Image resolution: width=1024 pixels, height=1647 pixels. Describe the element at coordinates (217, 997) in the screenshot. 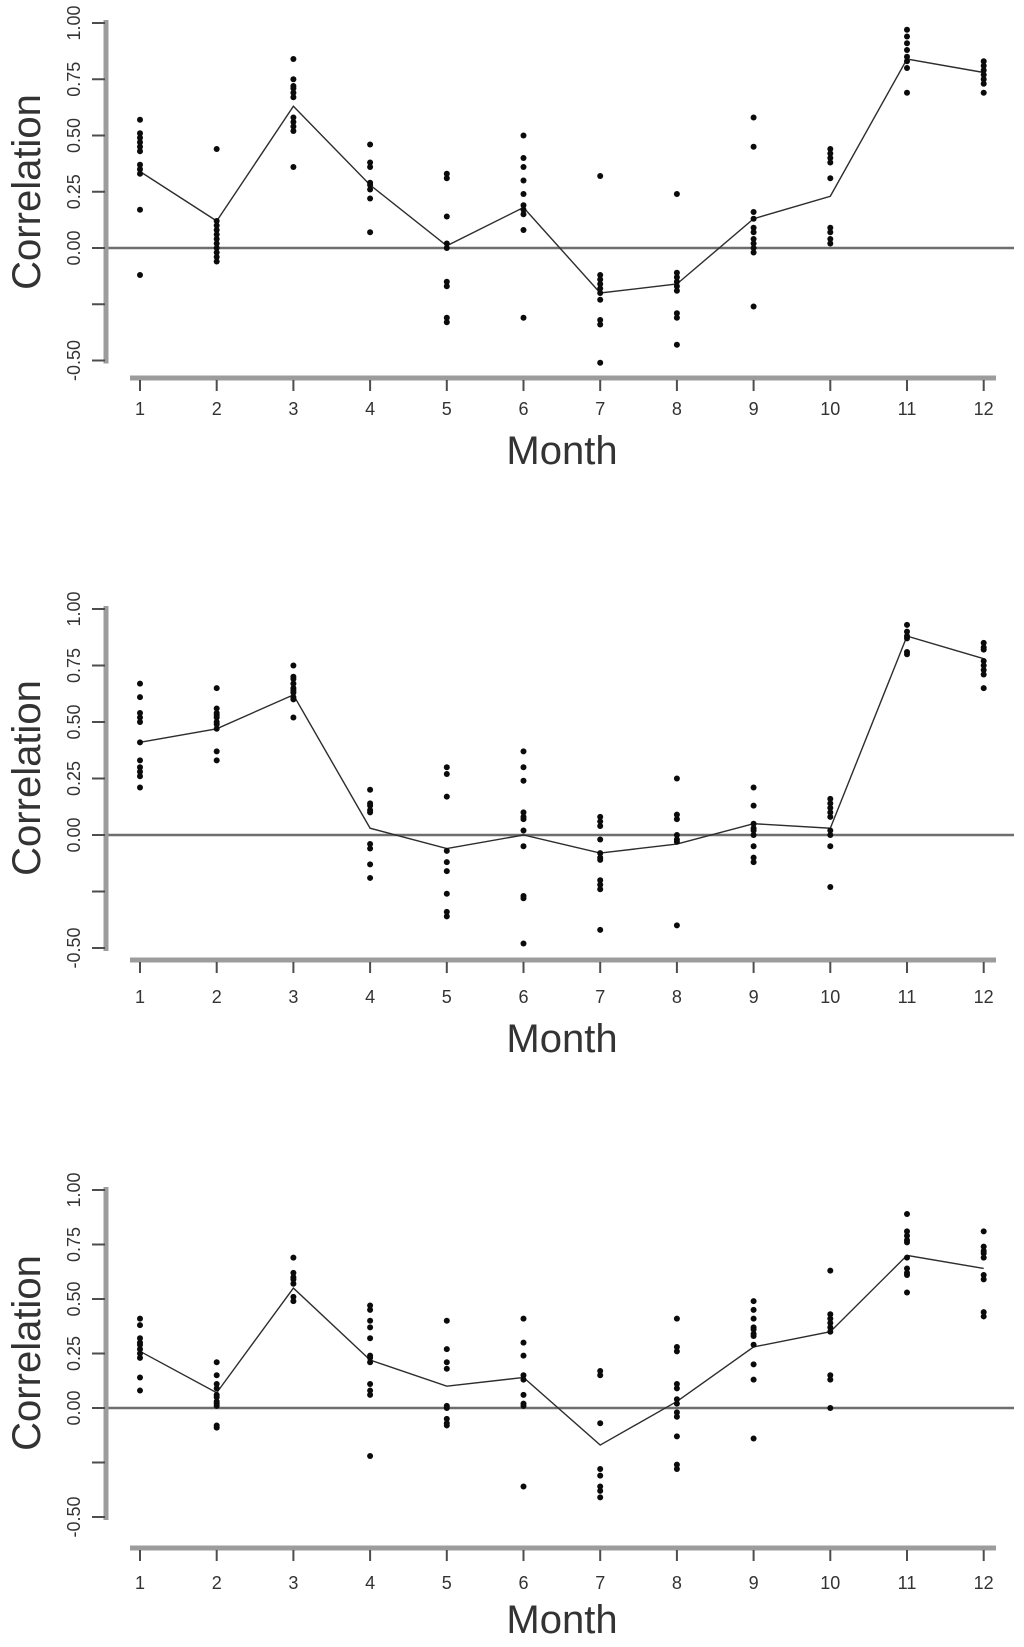

I see `x-tick-label: 2` at that location.